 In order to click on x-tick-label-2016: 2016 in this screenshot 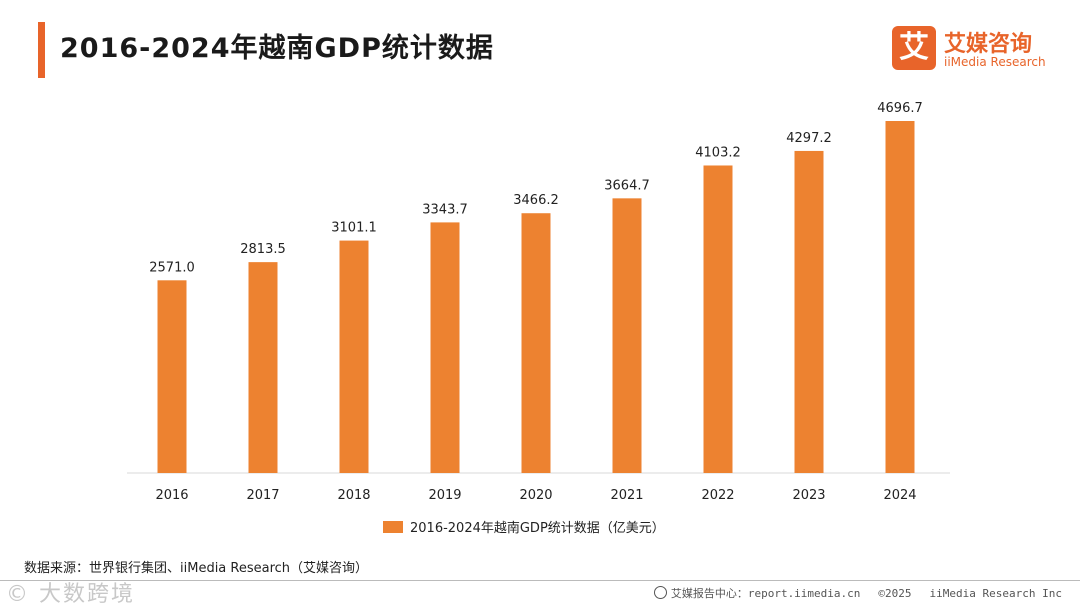, I will do `click(171, 495)`.